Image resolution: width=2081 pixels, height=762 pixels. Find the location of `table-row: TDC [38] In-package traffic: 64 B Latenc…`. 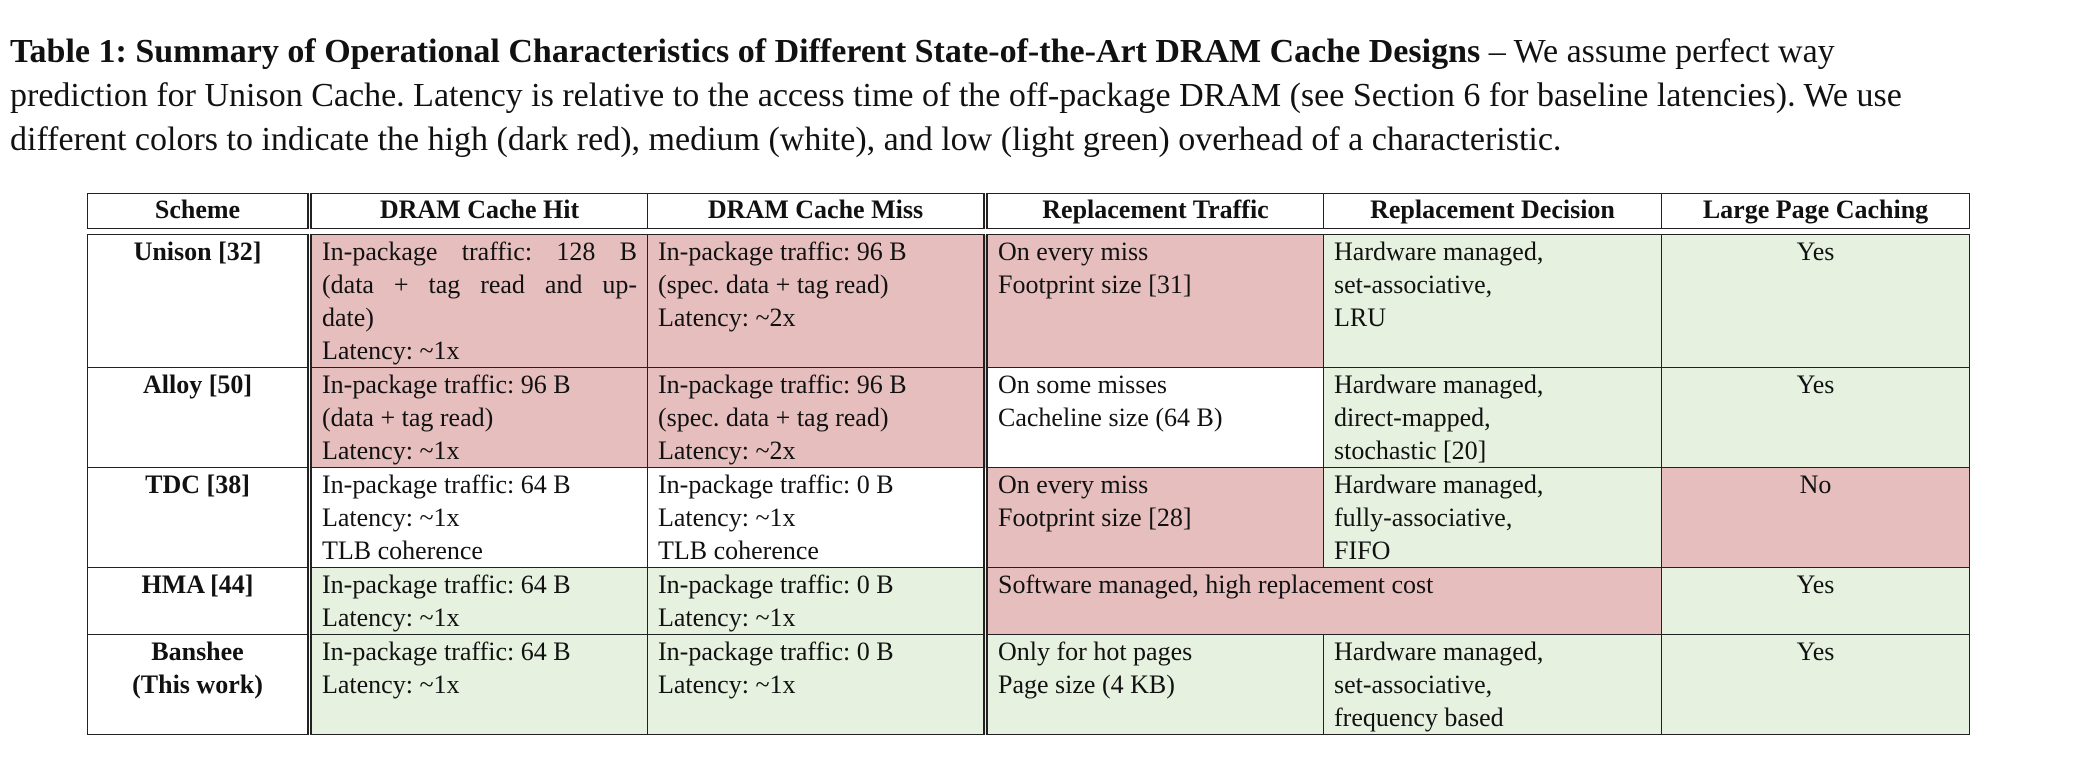

table-row: TDC [38] In-package traffic: 64 B Latenc… is located at coordinates (1028, 517).